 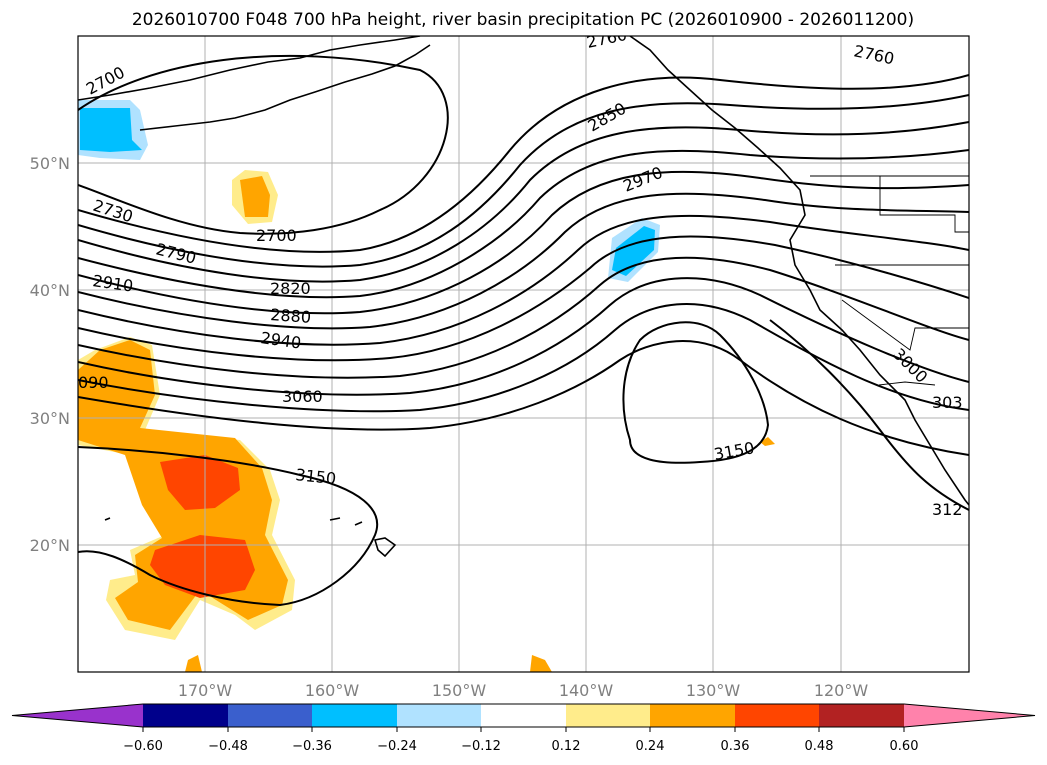 I want to click on colorbar-tick-label: −0.48, so click(x=228, y=746).